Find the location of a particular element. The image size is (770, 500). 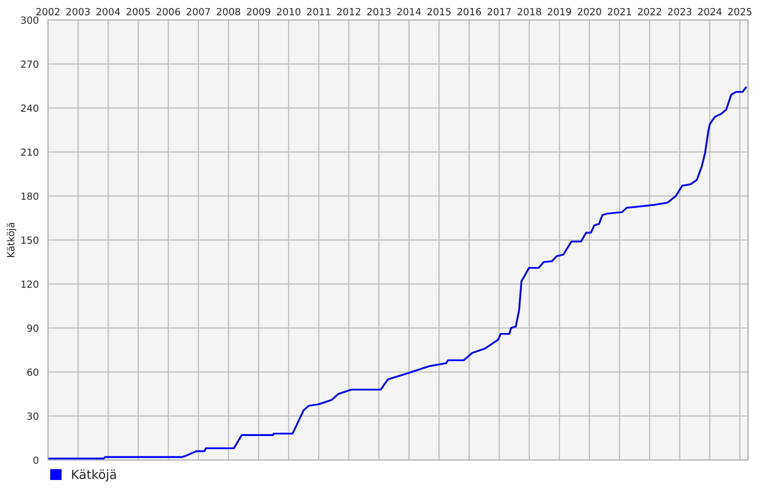

x-tick-label: 2018 is located at coordinates (530, 12).